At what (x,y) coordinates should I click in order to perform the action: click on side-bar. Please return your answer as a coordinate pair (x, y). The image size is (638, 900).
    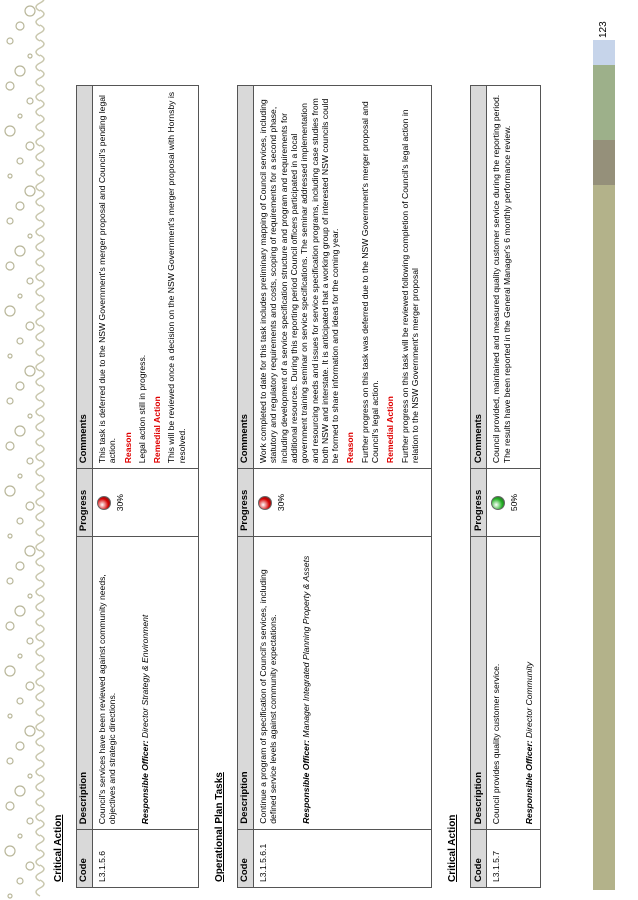
    Looking at the image, I should click on (604, 465).